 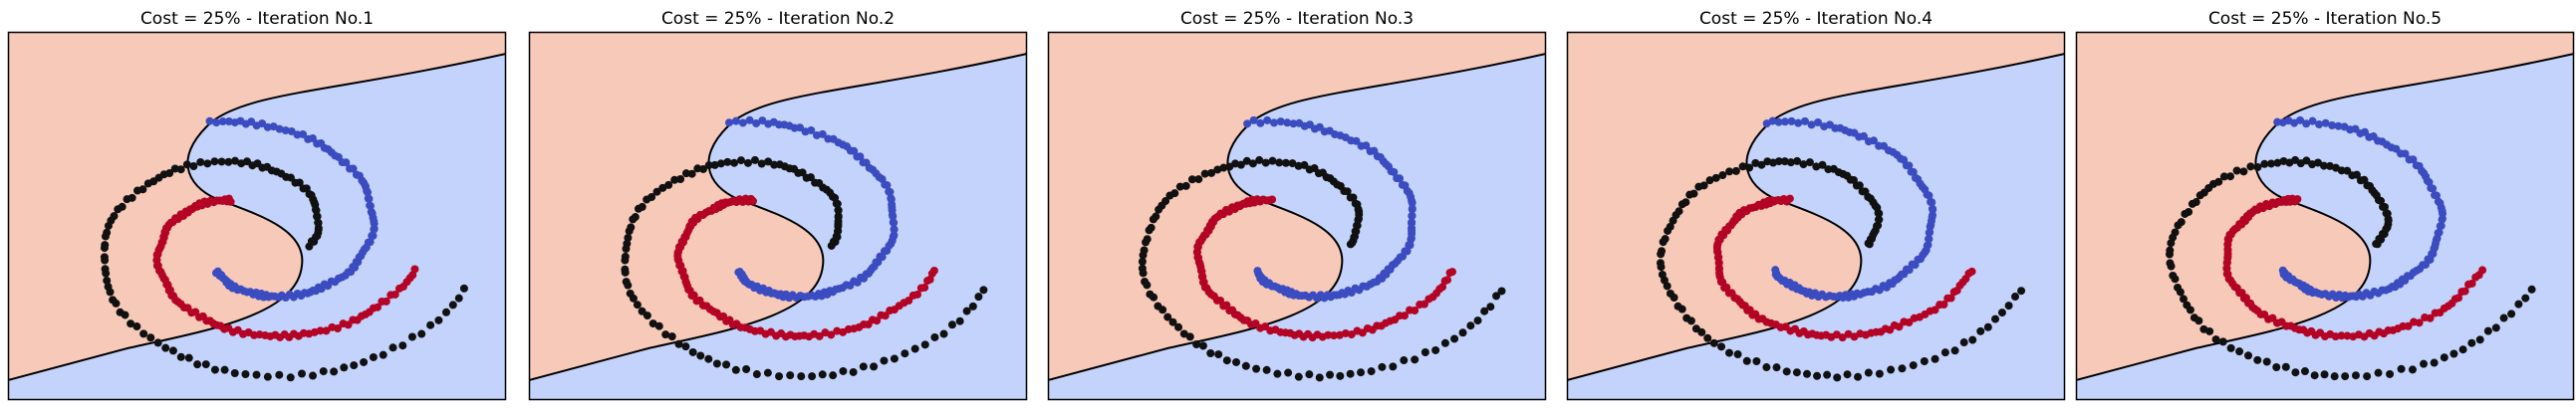 What do you see at coordinates (1815, 19) in the screenshot?
I see `panel-title-4: Cost = 25% - Iteration No.4` at bounding box center [1815, 19].